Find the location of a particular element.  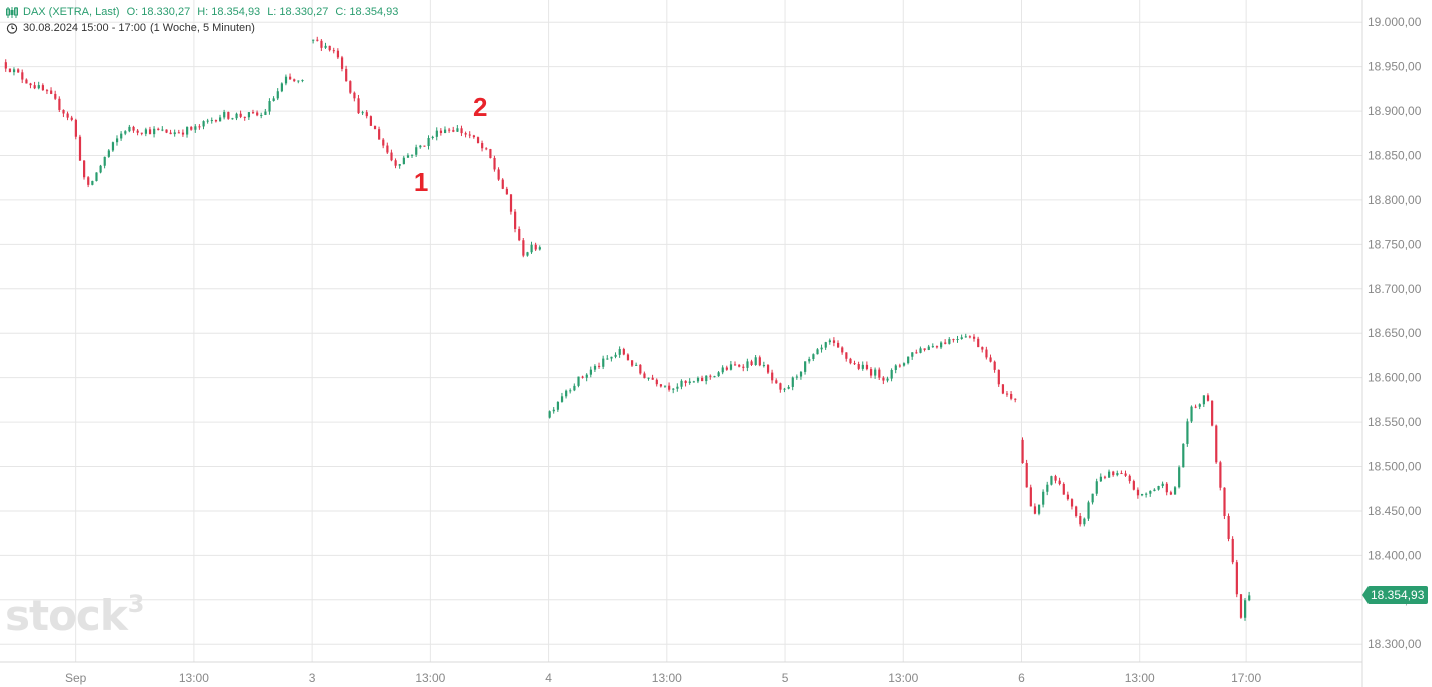

x-tick-label: 5 is located at coordinates (785, 678).